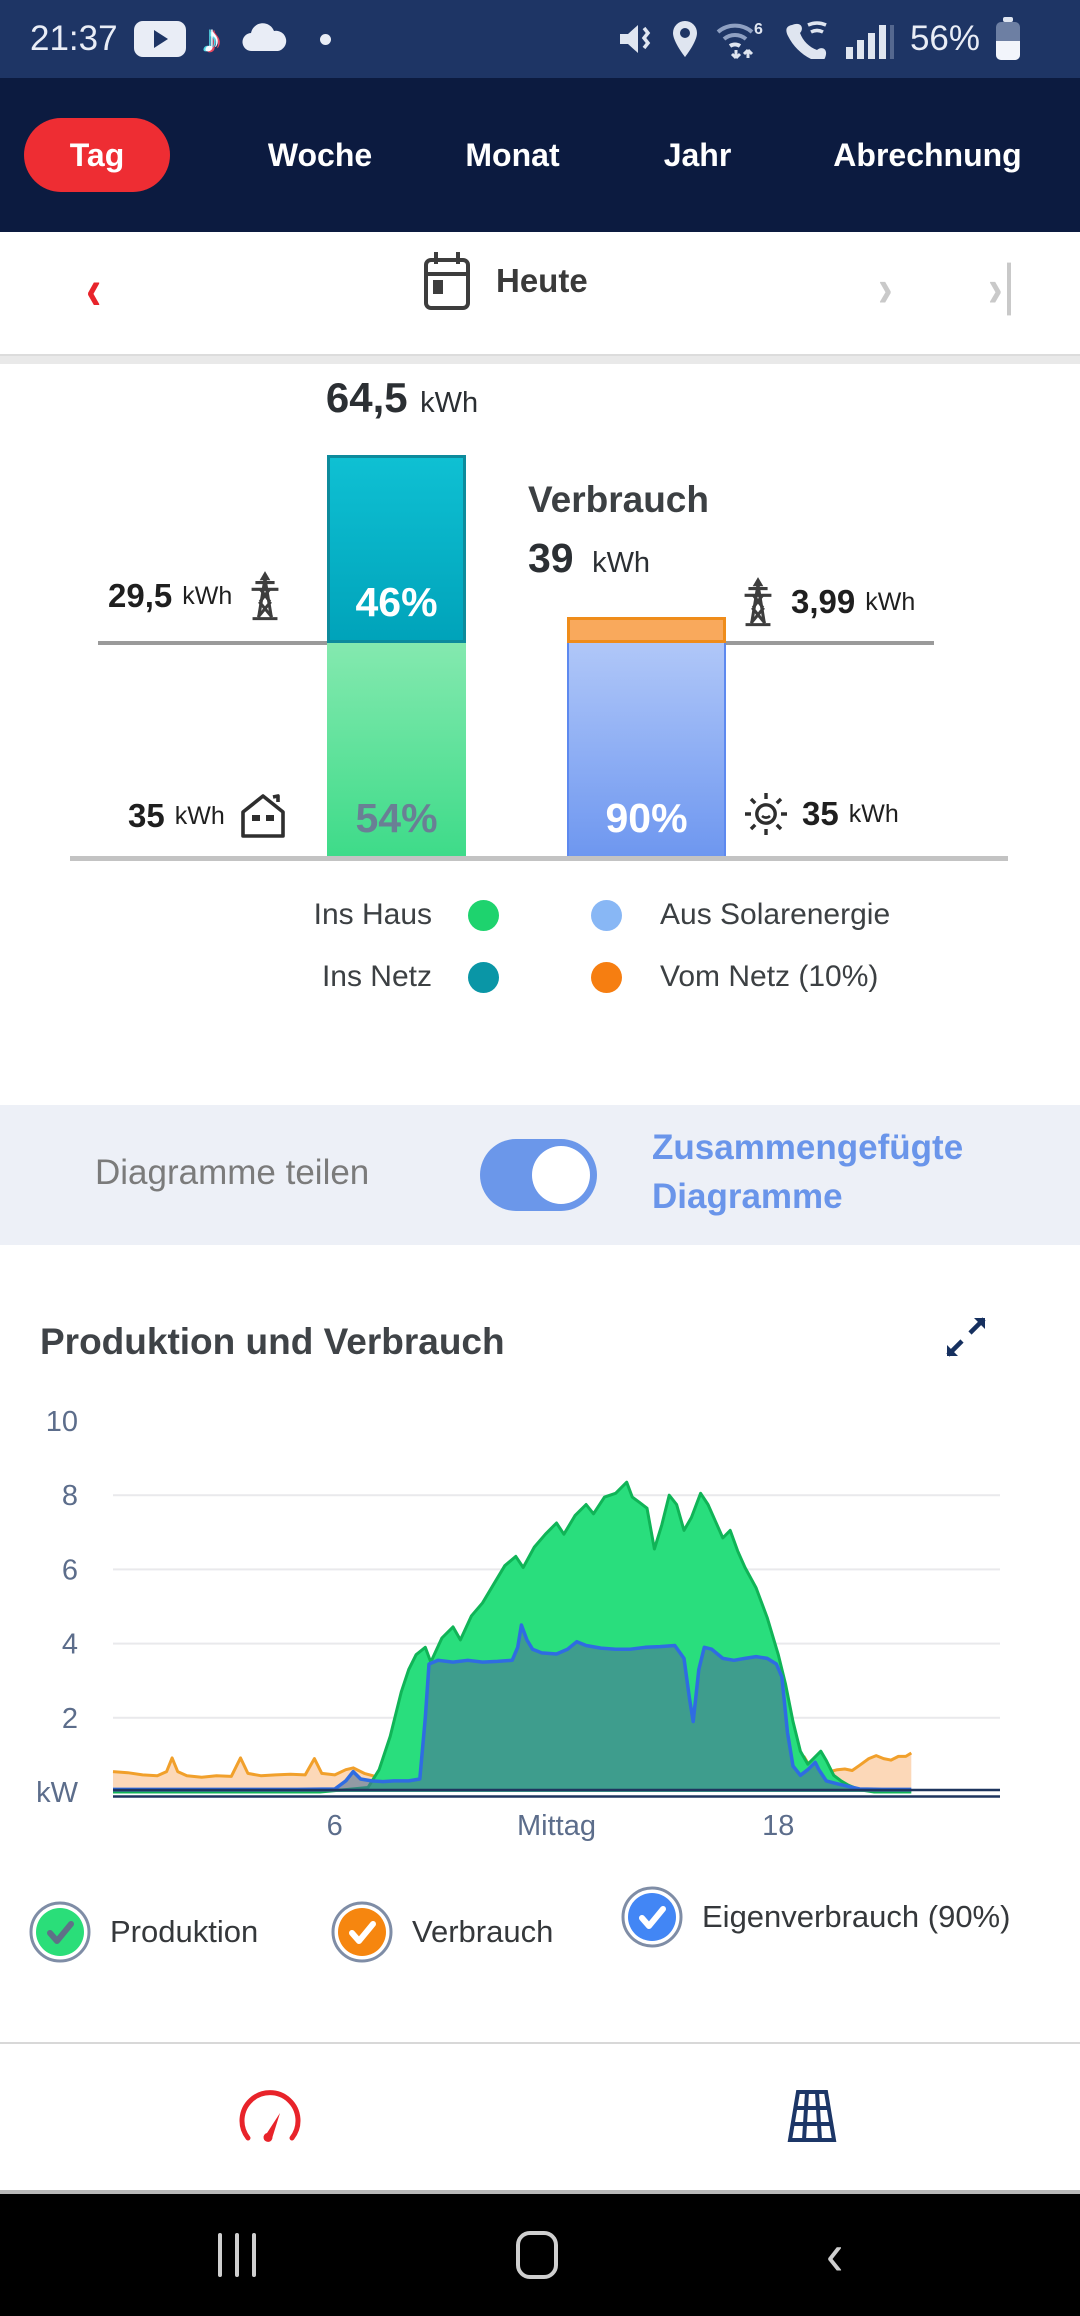 This screenshot has width=1080, height=2316. What do you see at coordinates (830, 1917) in the screenshot?
I see `legend-eigenverbrauch-toggle: Eigenverbrauch (90%)` at bounding box center [830, 1917].